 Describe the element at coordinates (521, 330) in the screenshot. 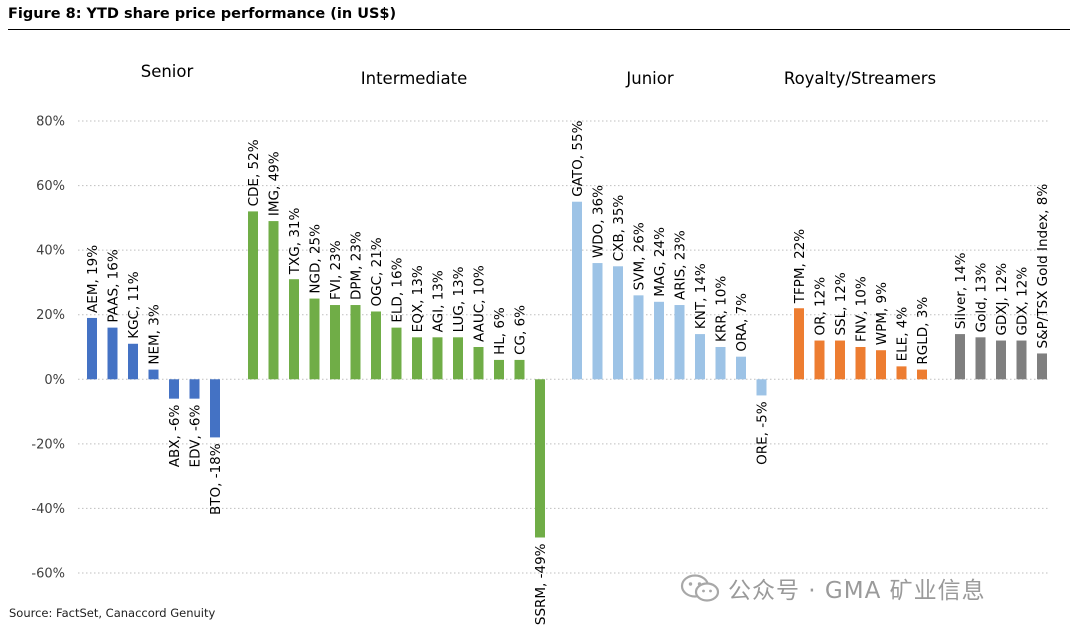

I see `bar-label: CG, 6%` at that location.